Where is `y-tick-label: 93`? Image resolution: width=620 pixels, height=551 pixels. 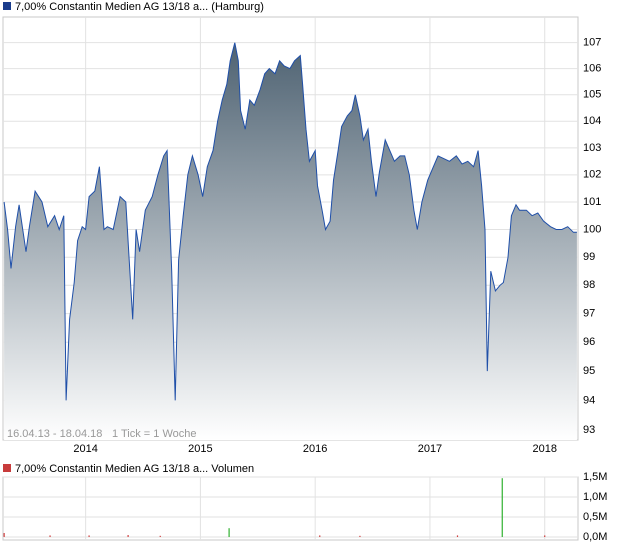
y-tick-label: 93 is located at coordinates (589, 430).